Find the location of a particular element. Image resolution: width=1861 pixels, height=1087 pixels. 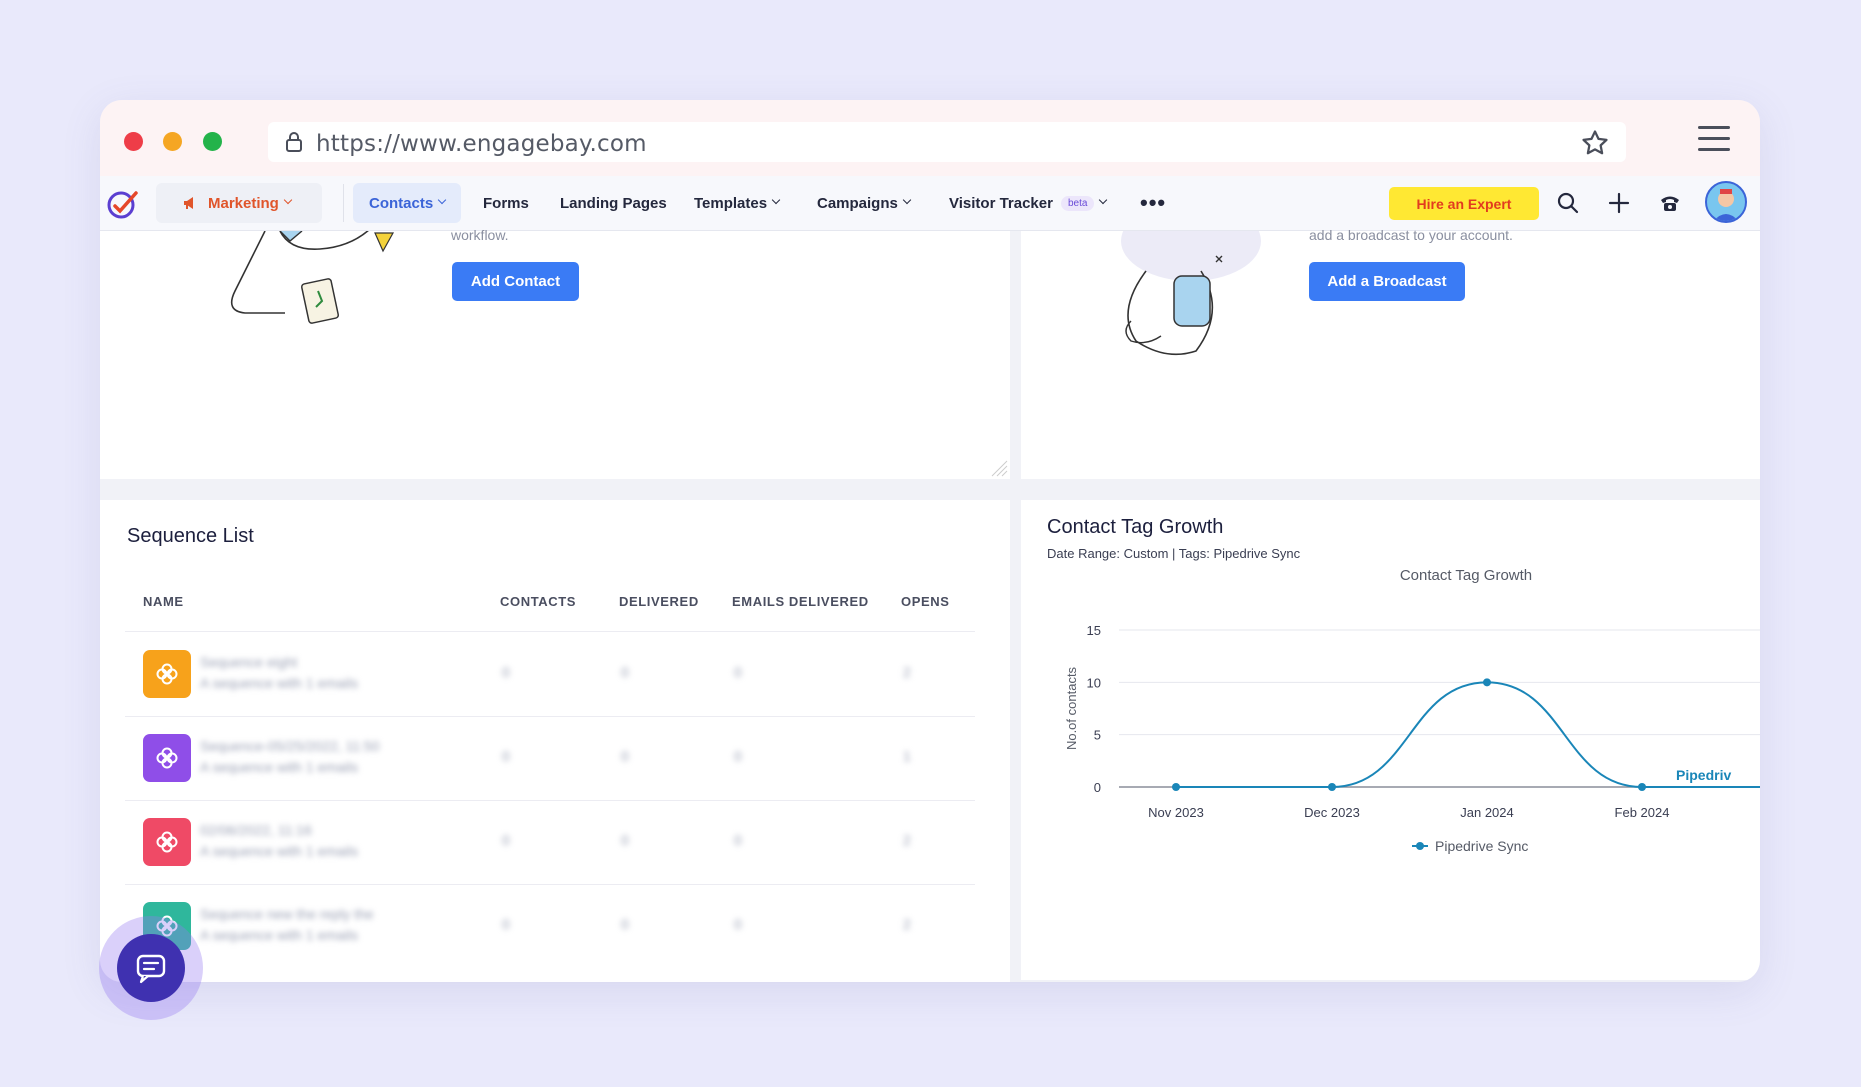

address-bar: https://www.engagebay.com is located at coordinates (947, 142).